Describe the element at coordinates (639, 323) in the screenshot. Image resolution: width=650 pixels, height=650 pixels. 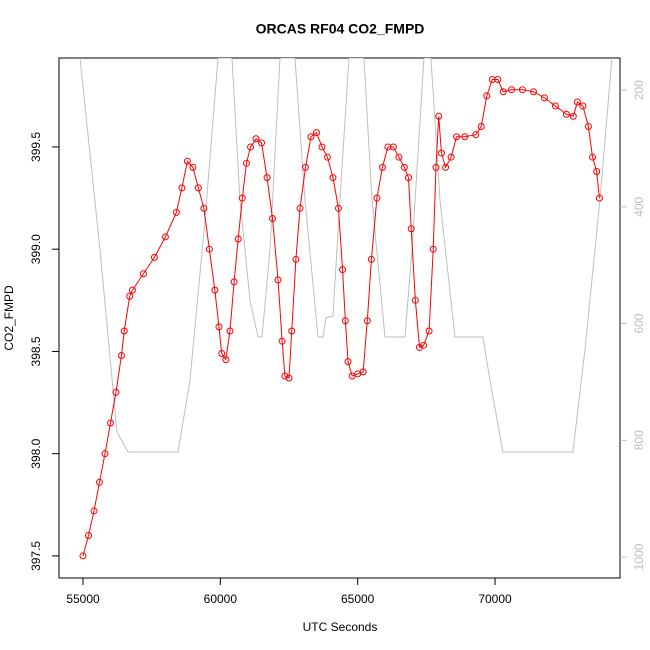
I see `y2-tick-label: 600` at that location.